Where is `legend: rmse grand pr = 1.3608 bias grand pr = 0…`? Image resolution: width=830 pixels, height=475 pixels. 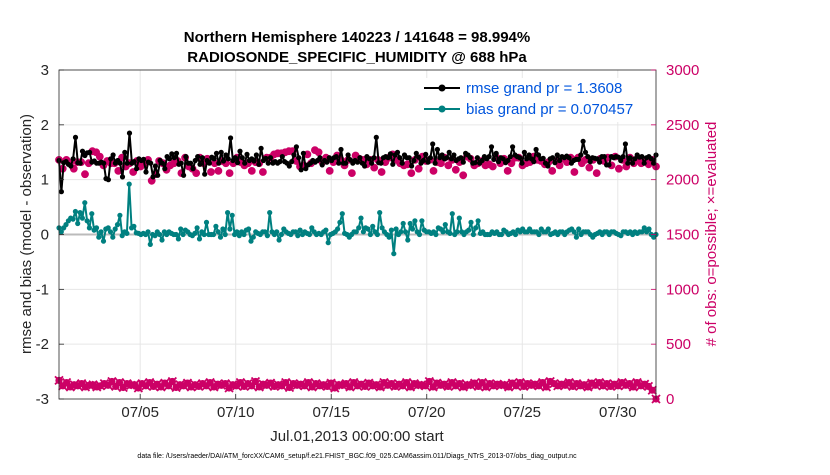 legend: rmse grand pr = 1.3608 bias grand pr = 0… is located at coordinates (534, 100).